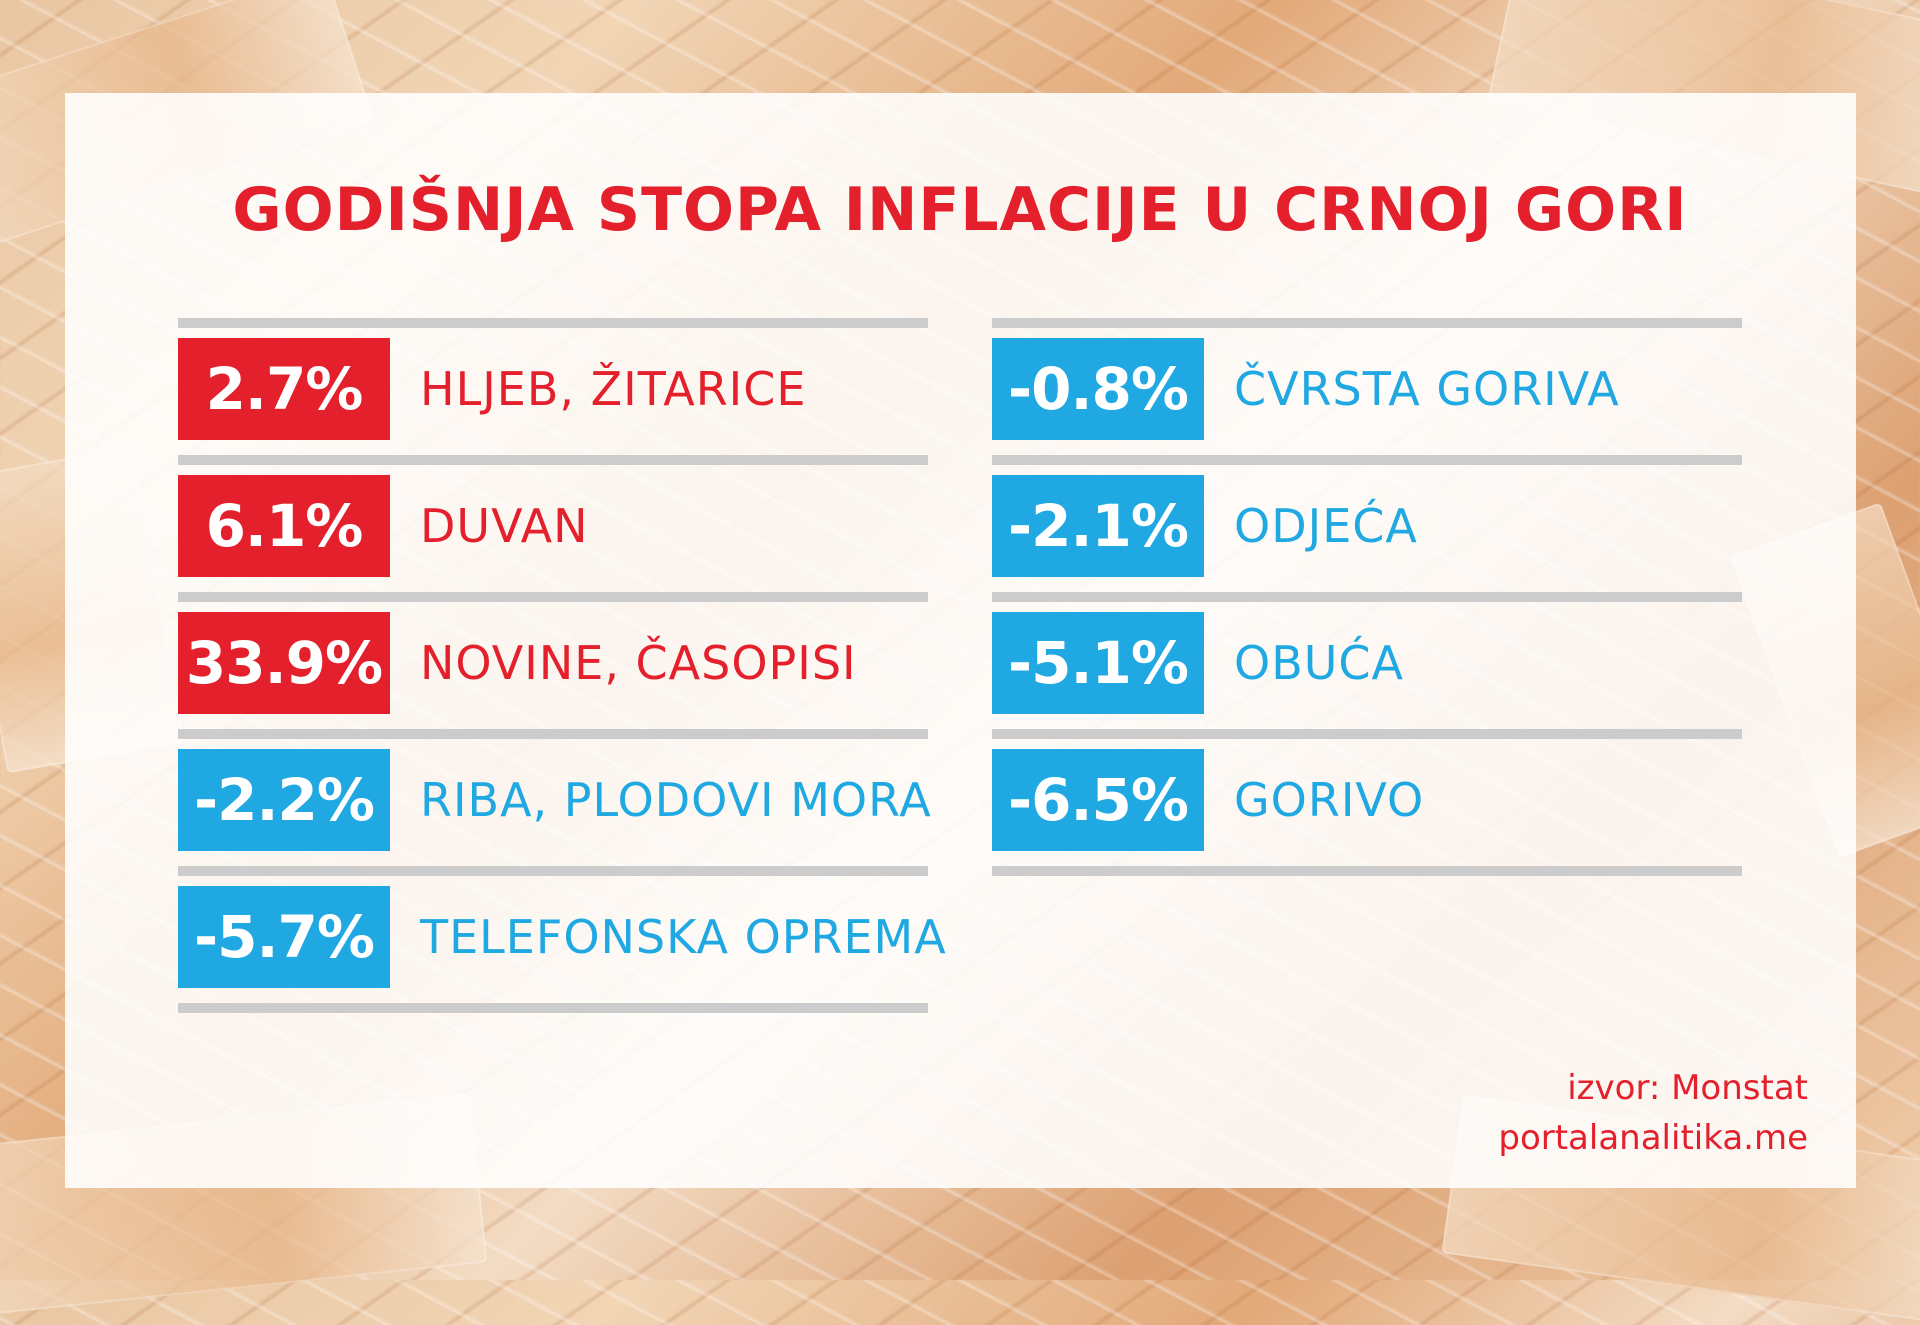 This screenshot has height=1325, width=1920. I want to click on inflation-item: -2.1% ODJEĆA, so click(1367, 523).